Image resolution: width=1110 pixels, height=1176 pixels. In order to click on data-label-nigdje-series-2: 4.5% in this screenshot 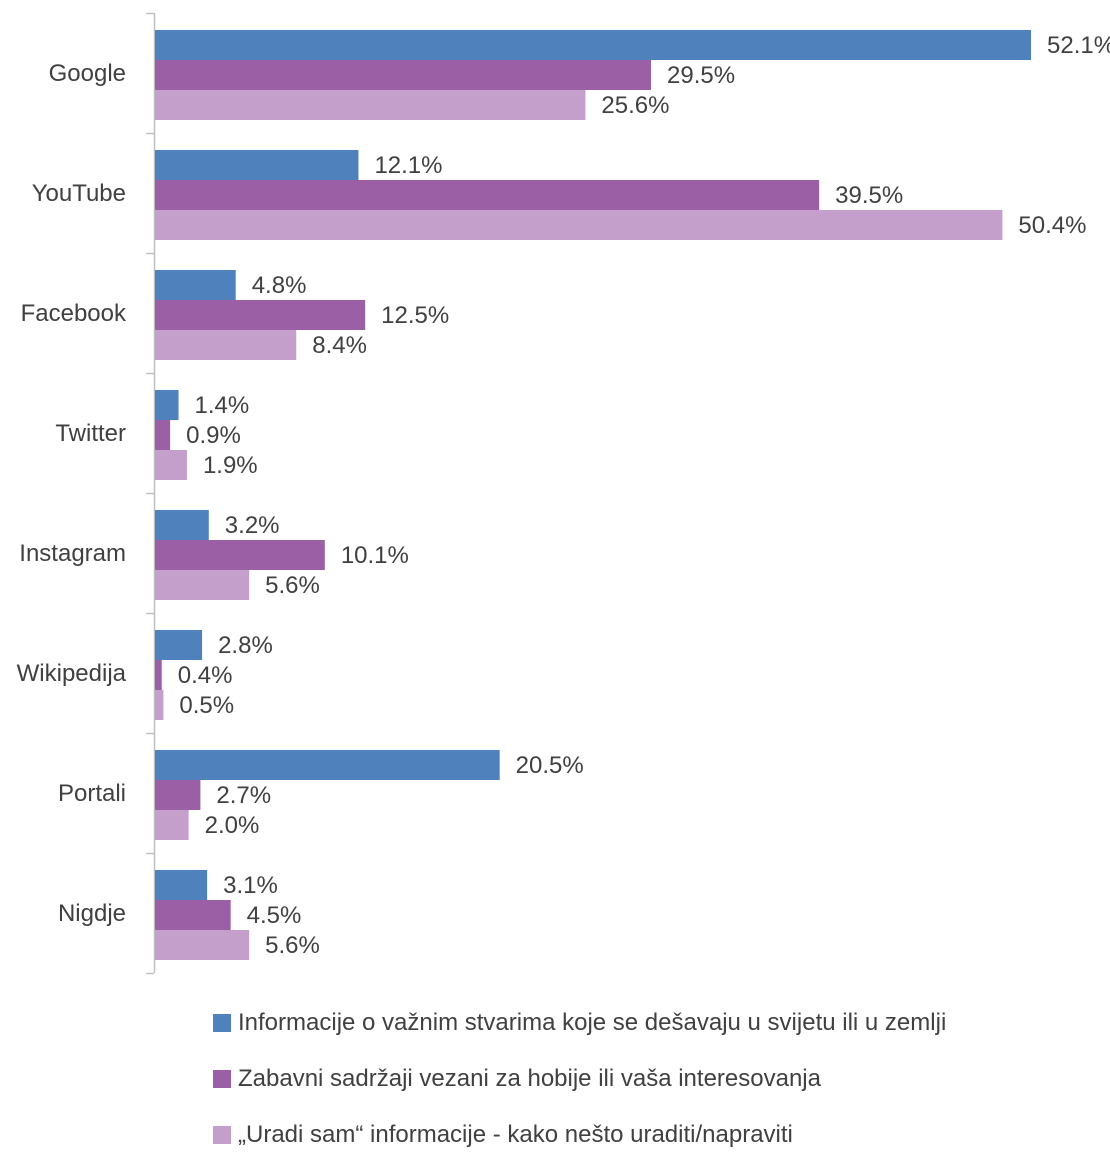, I will do `click(274, 915)`.